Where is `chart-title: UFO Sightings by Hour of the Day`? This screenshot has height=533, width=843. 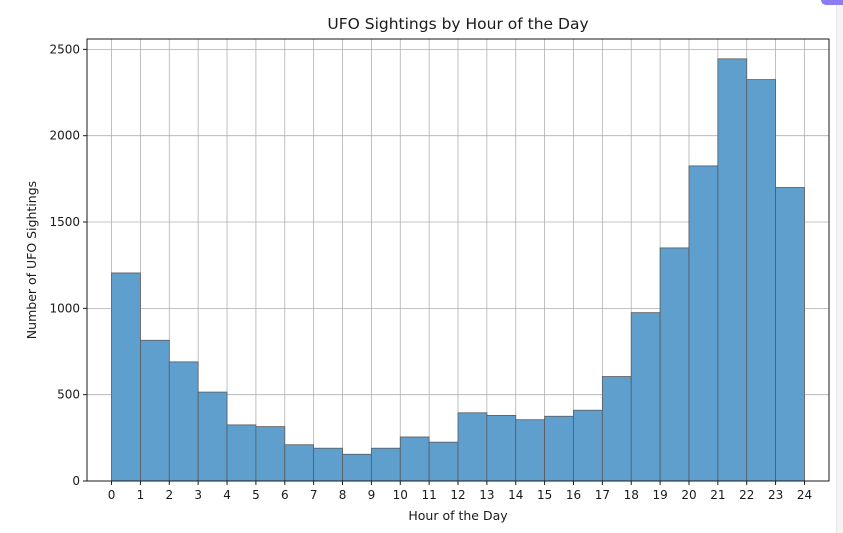
chart-title: UFO Sightings by Hour of the Day is located at coordinates (457, 24).